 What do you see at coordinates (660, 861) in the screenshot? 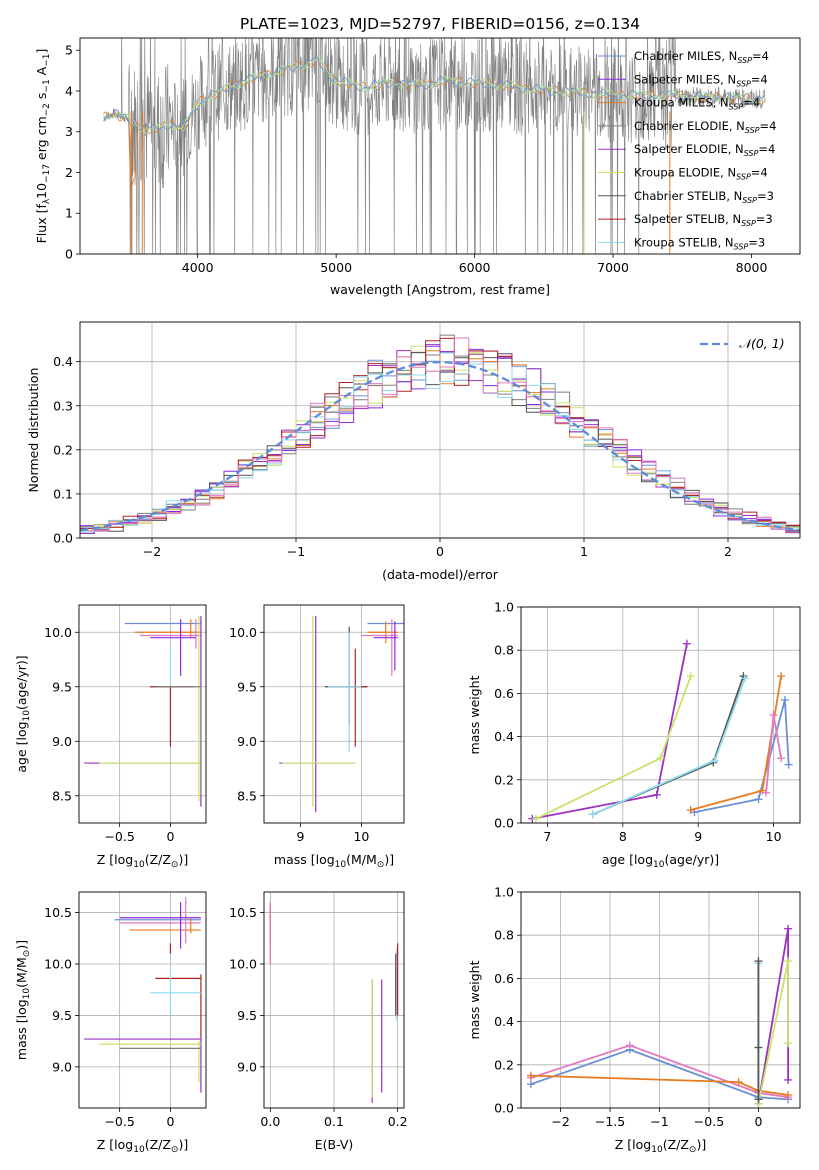
I see `x-axis-label: age [log10(age/yr)]` at bounding box center [660, 861].